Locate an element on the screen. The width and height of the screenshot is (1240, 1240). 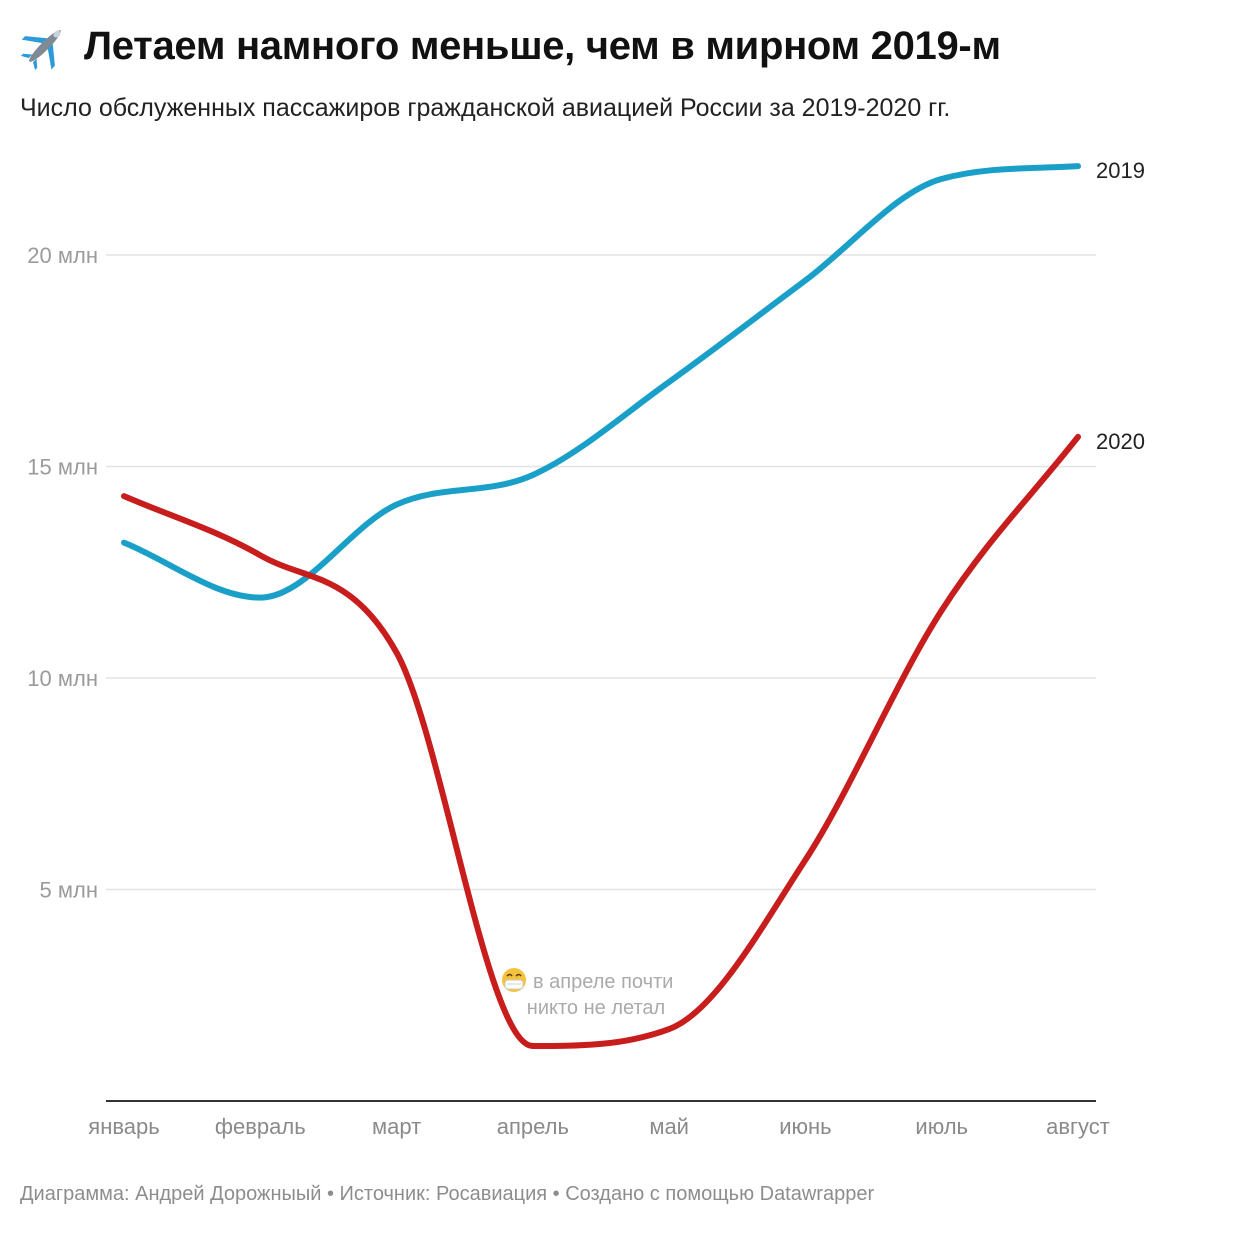
y-tick-label: 15 млн is located at coordinates (62, 467).